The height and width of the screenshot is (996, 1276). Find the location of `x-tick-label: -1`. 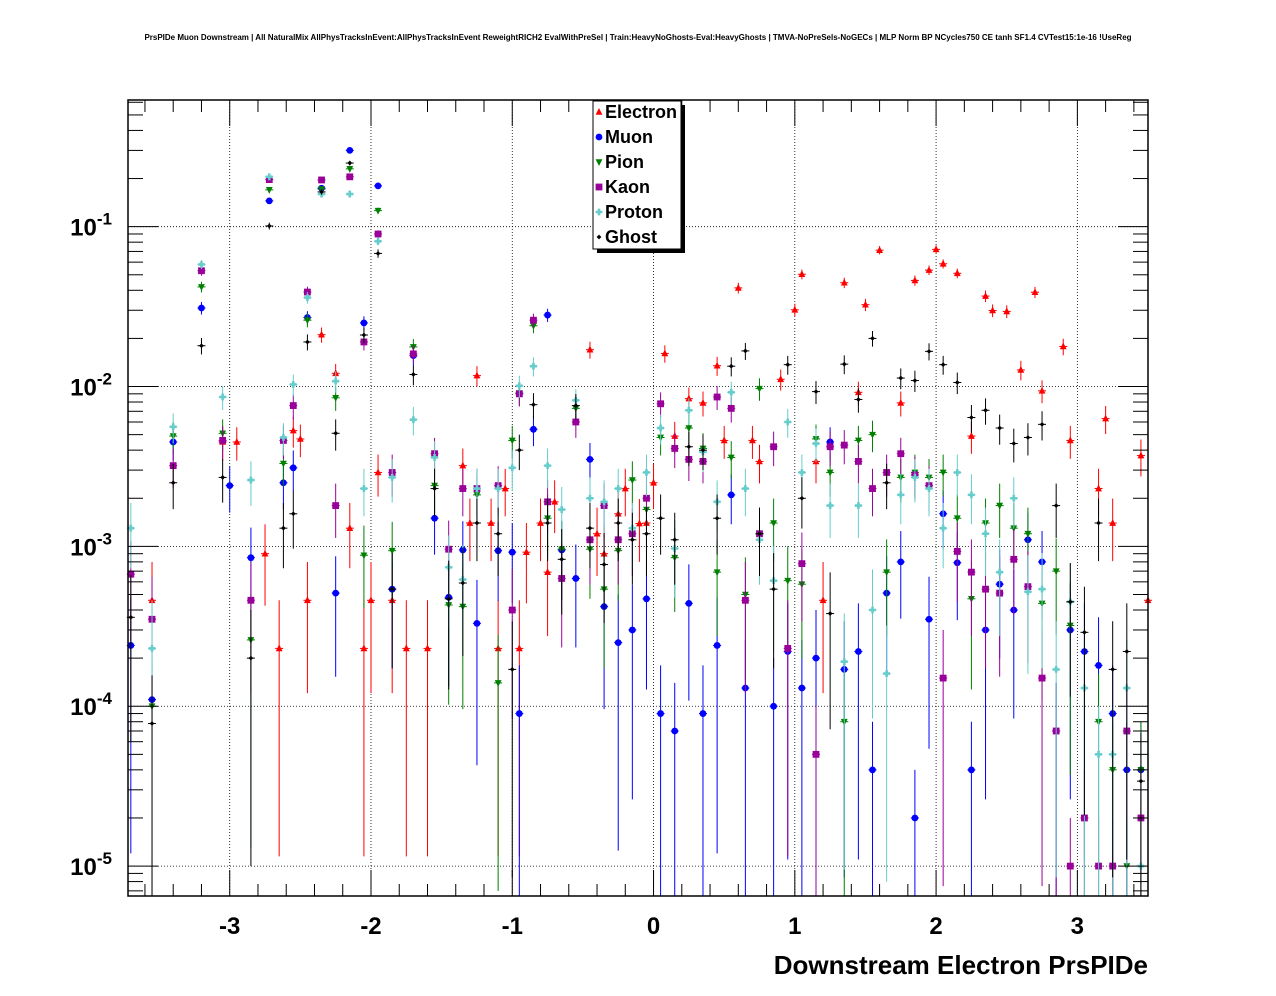

x-tick-label: -1 is located at coordinates (512, 926).